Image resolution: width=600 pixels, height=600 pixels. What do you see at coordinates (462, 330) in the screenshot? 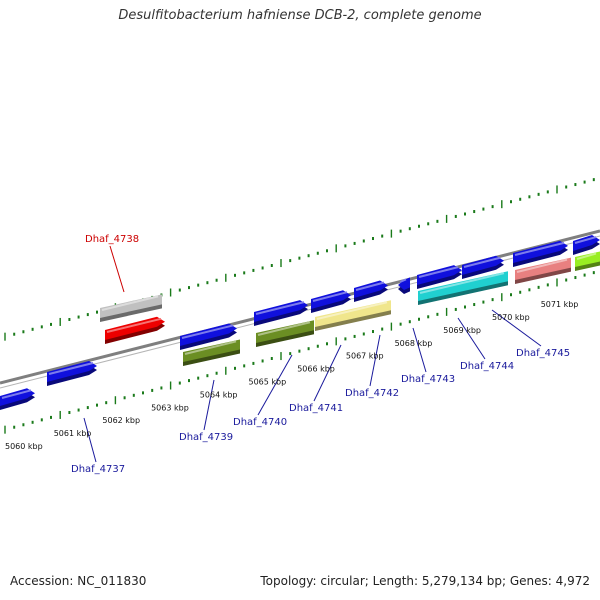
I see `scale-label: 5069 kbp` at bounding box center [462, 330].